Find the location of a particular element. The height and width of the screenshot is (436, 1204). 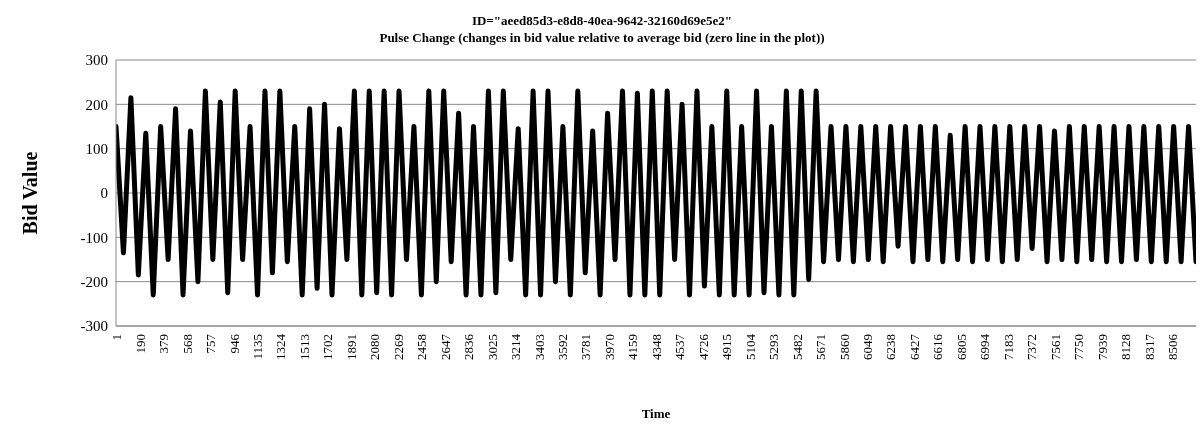

chart-title: ID="aeed85d3-e8d8-40ea-9642-32160d69e5e2" is located at coordinates (602, 20).